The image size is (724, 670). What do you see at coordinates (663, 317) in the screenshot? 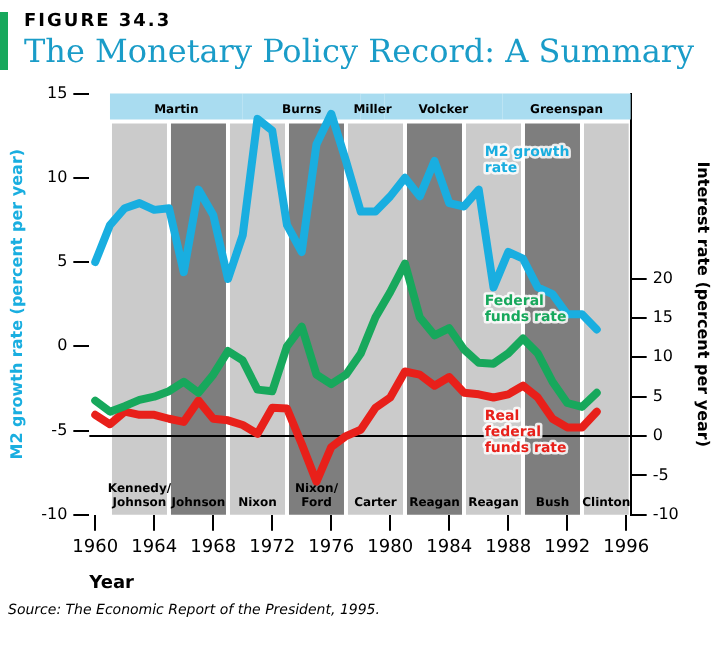
I see `y2-tick-label: 15` at bounding box center [663, 317].